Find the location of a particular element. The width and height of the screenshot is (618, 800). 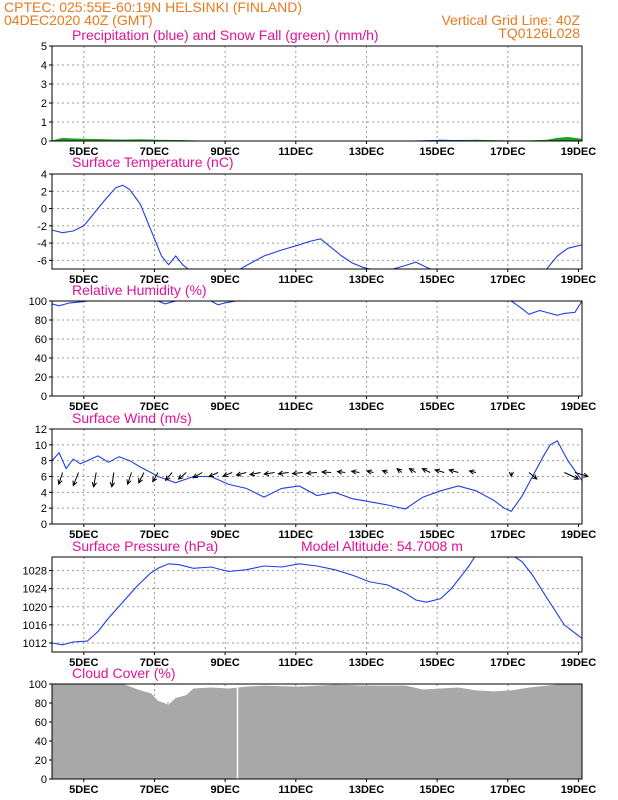

pressure-ytick-label-1: 1016 is located at coordinates (35, 626).